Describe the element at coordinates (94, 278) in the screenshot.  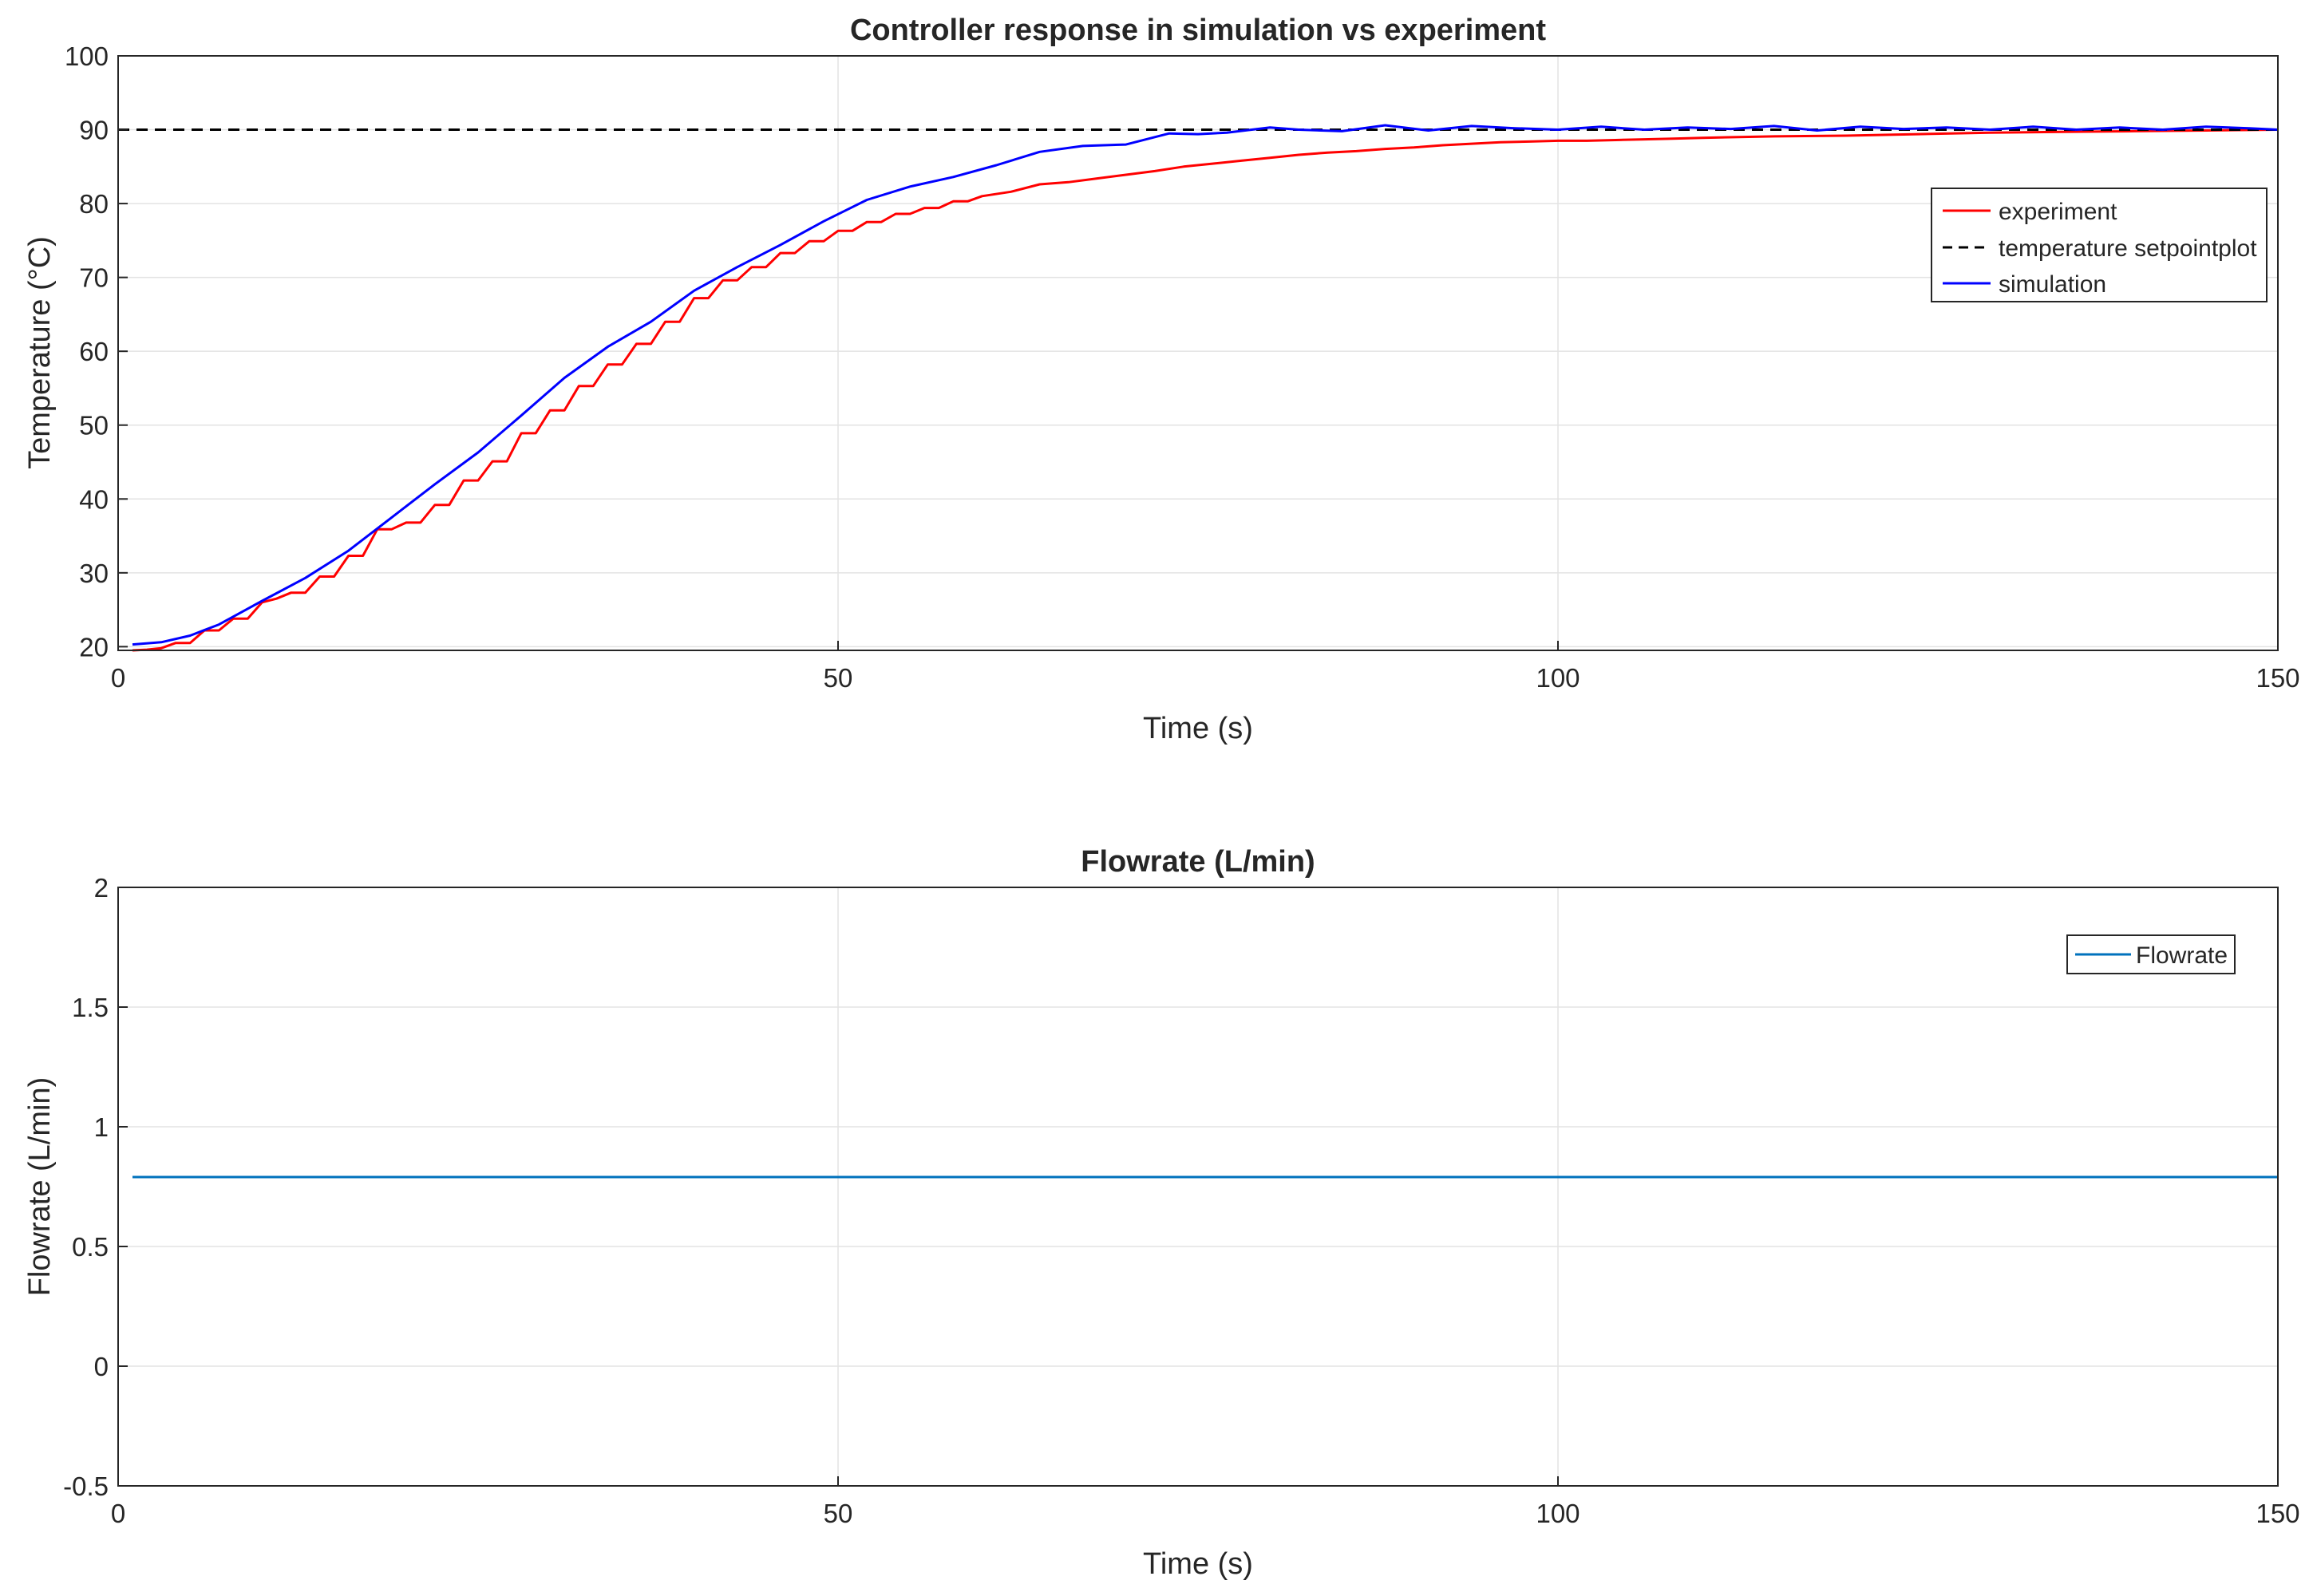
I see `temperature-y-tick-label: 70` at that location.